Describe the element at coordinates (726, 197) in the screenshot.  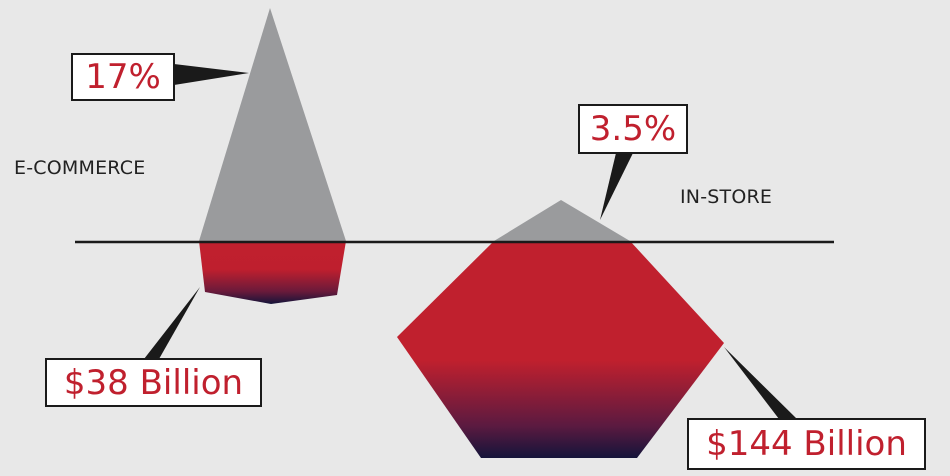
I see `instore-segment-label: IN-STORE` at that location.